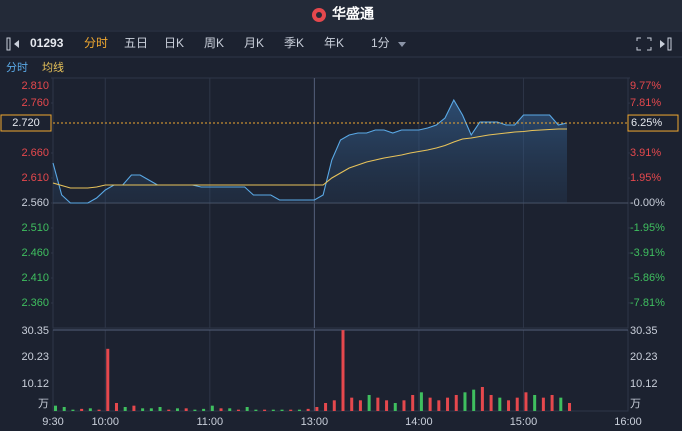 This screenshot has height=431, width=682. Describe the element at coordinates (644, 44) in the screenshot. I see `fullscreen-icon` at that location.